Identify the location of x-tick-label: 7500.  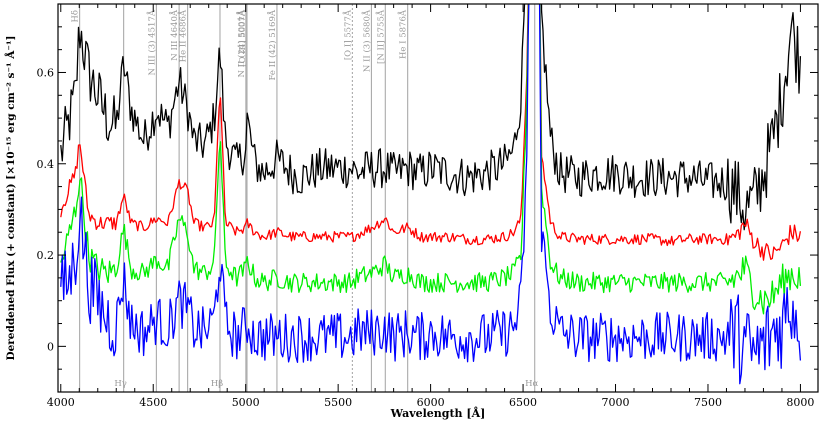
(708, 402).